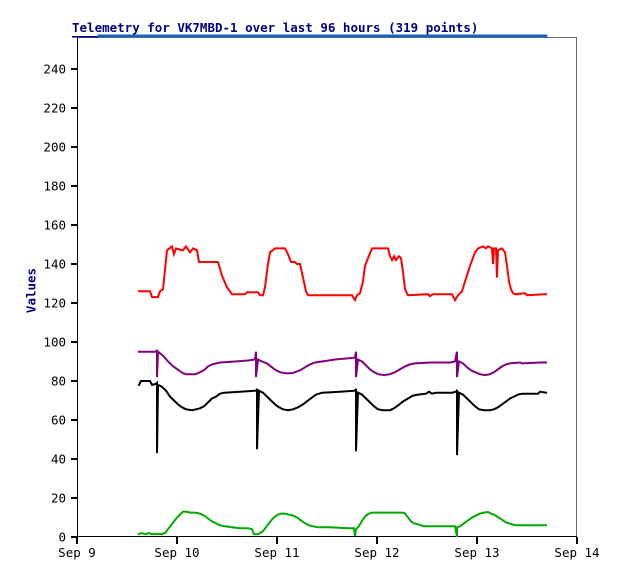 This screenshot has height=579, width=618. Describe the element at coordinates (58, 497) in the screenshot. I see `y-tick-label: 20` at that location.